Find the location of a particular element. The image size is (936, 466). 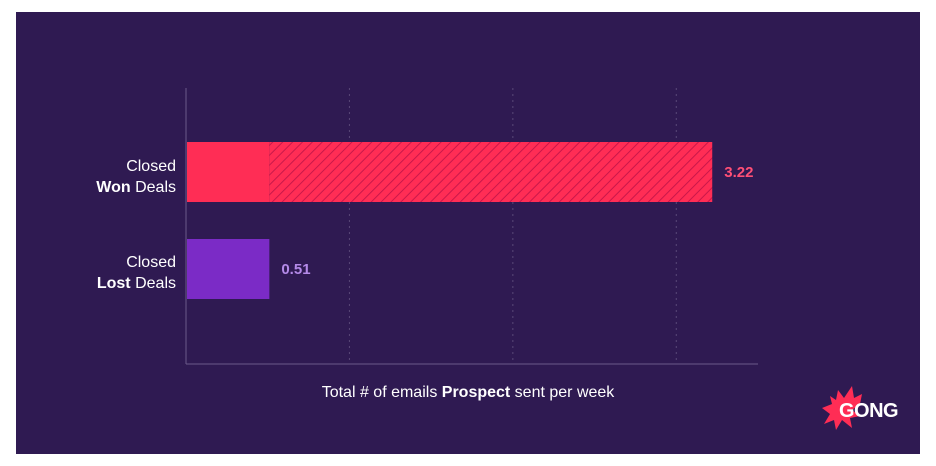

value-label-won: 3.22 is located at coordinates (738, 172).